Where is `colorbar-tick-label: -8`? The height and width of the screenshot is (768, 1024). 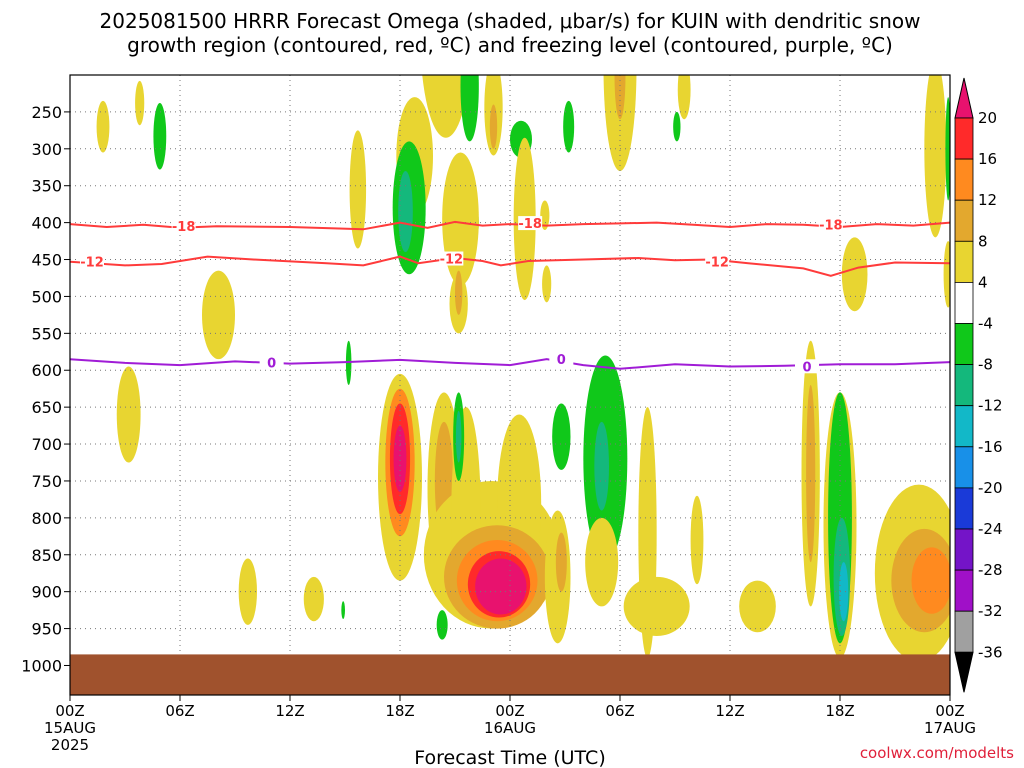
colorbar-tick-label: -8 is located at coordinates (985, 365).